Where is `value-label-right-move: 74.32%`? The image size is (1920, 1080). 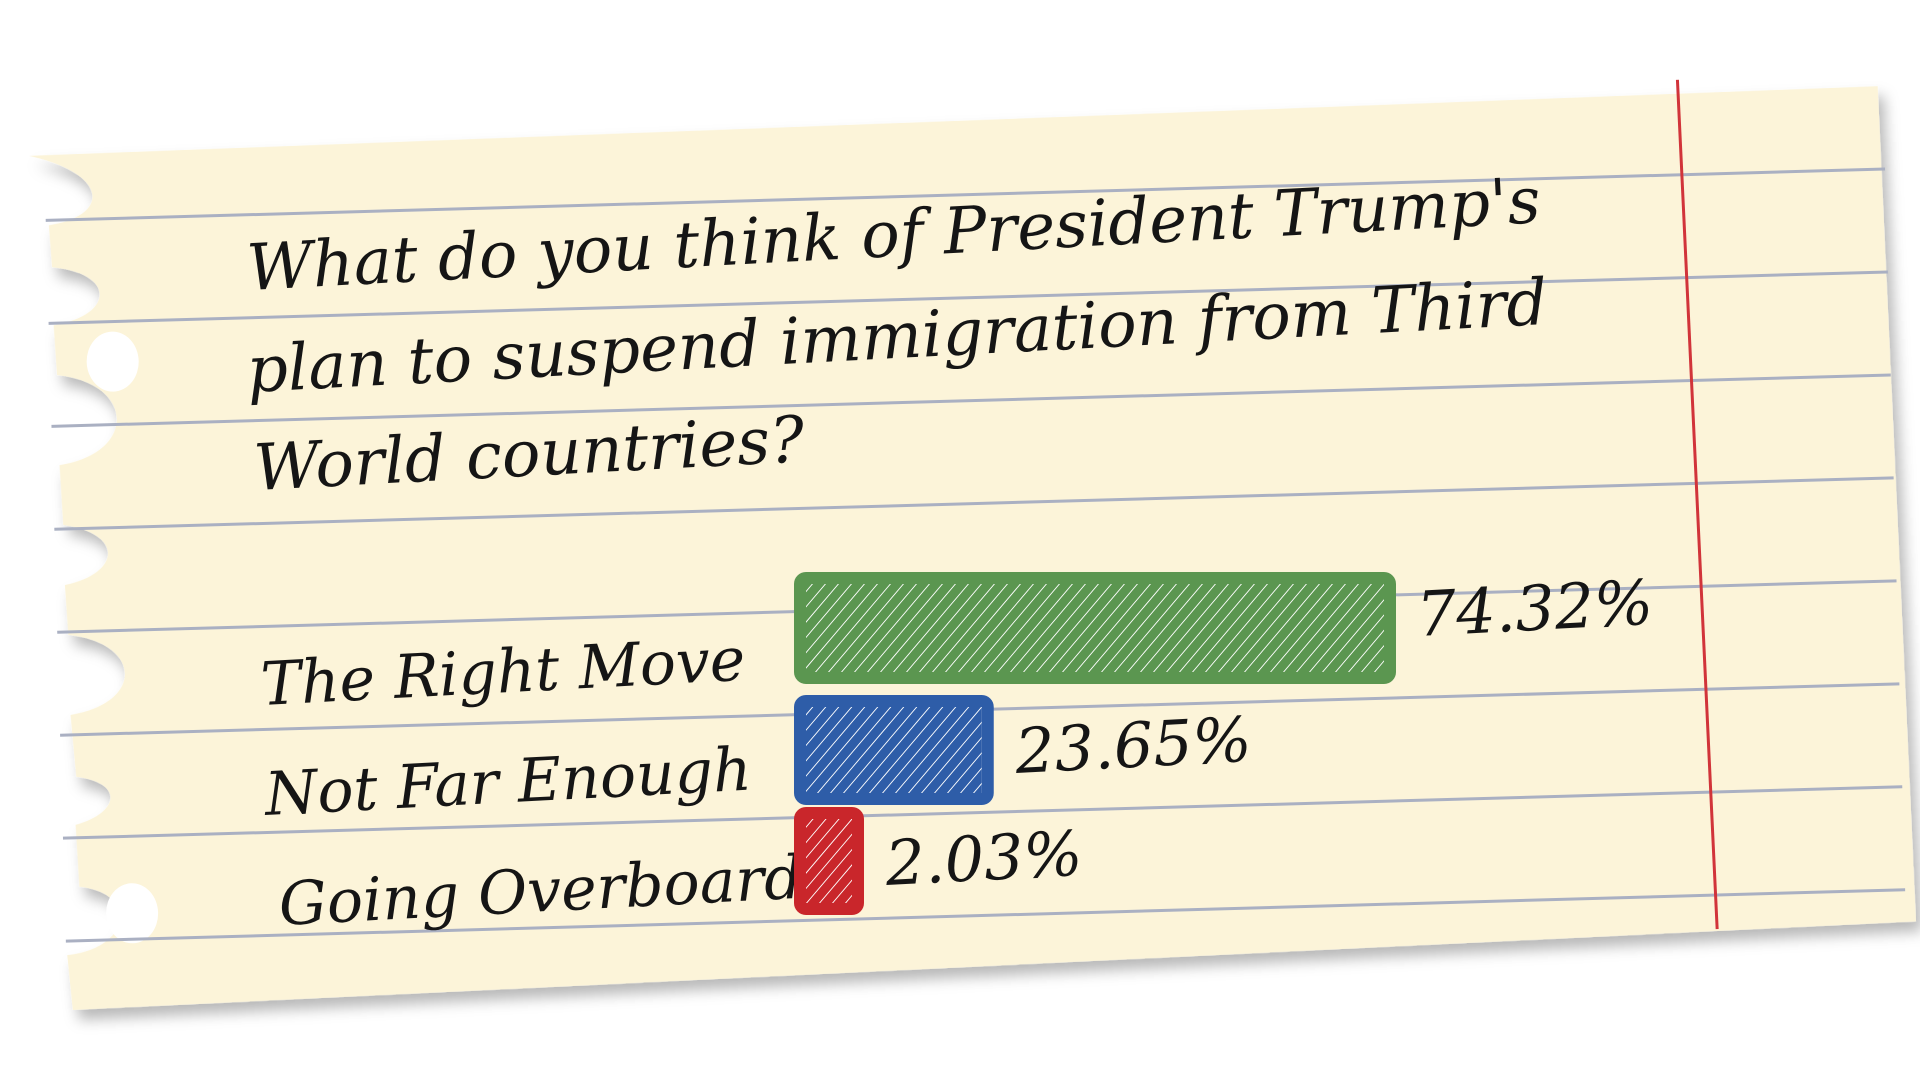 value-label-right-move: 74.32% is located at coordinates (1535, 608).